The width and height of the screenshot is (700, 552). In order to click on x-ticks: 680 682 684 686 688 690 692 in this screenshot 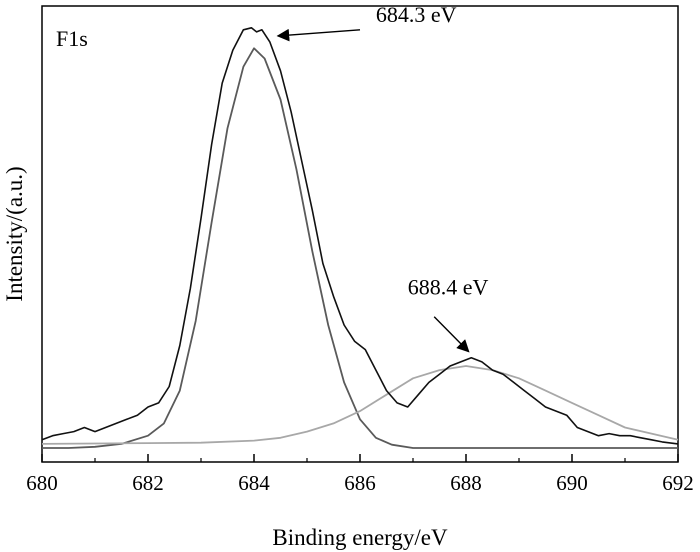, I will do `click(360, 474)`.